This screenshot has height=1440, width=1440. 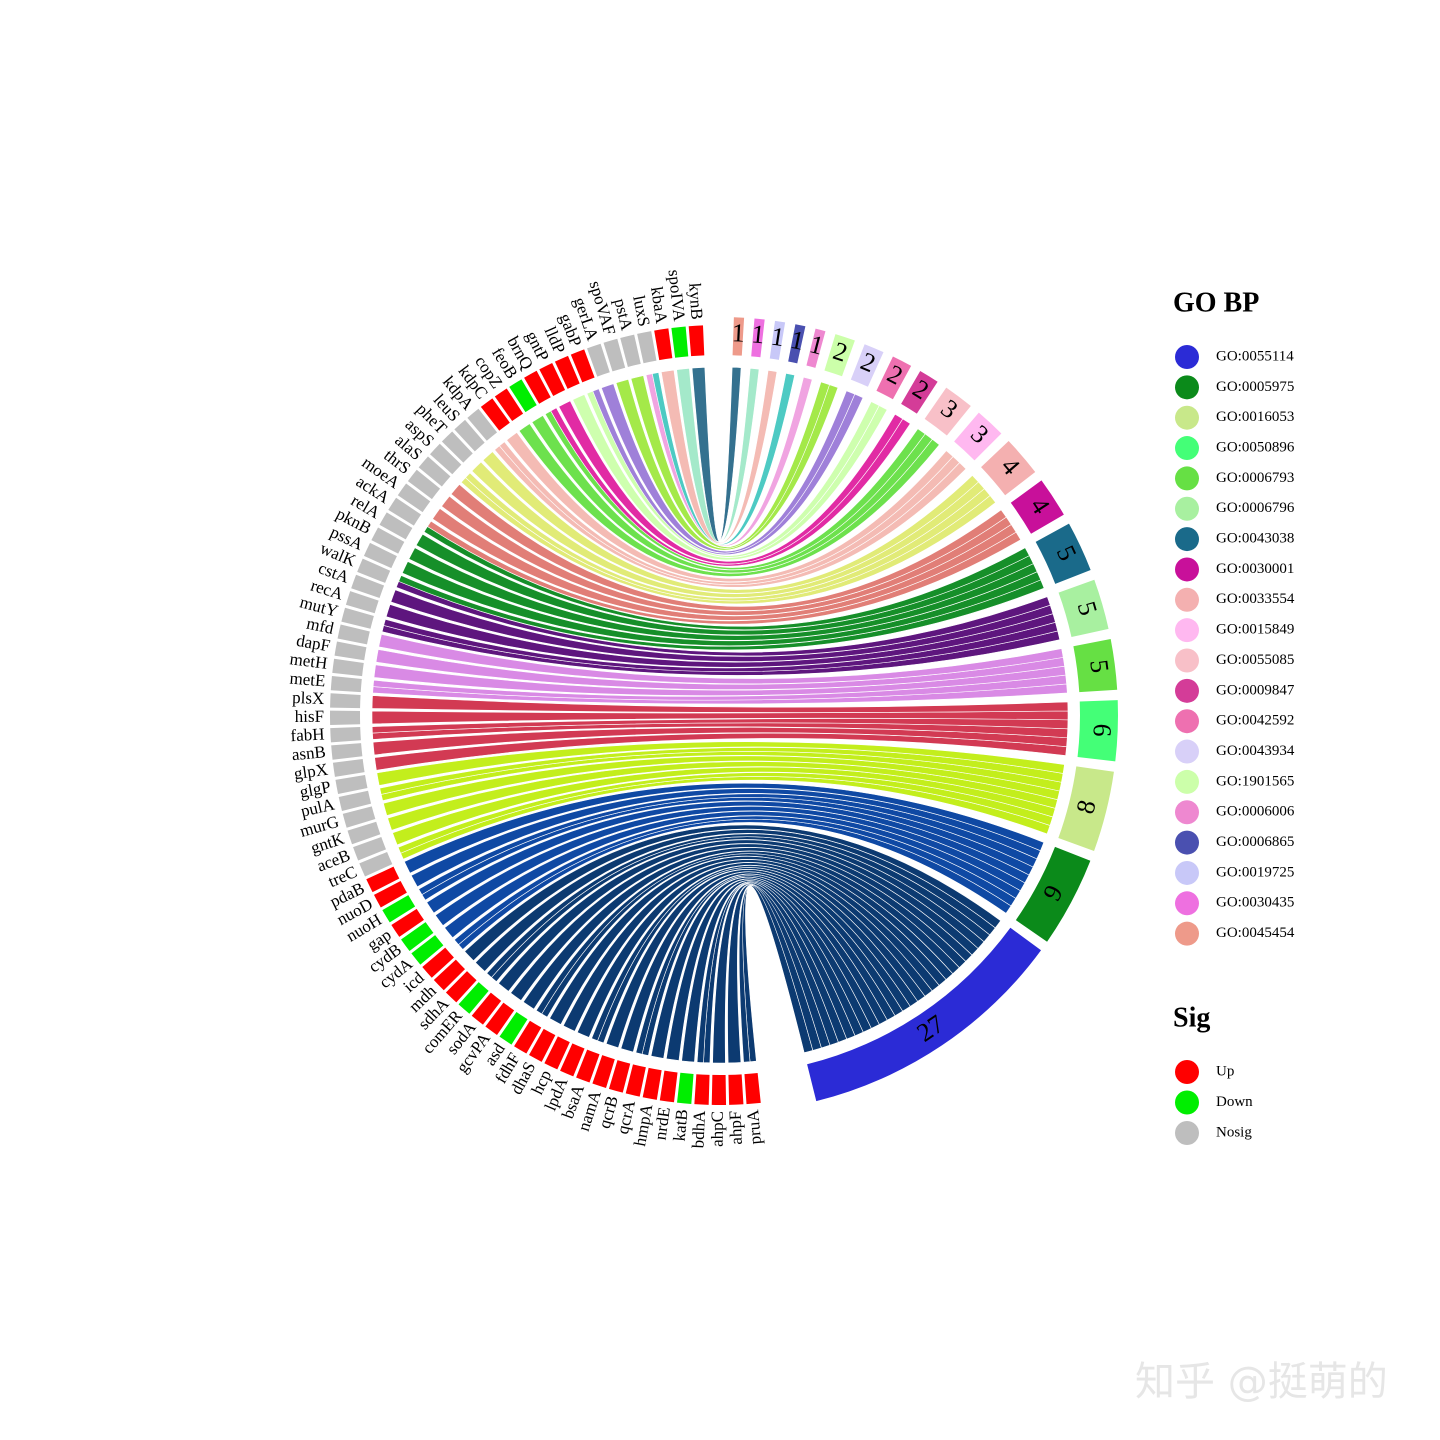 What do you see at coordinates (1255, 569) in the screenshot?
I see `legend-label: GO:0030001` at bounding box center [1255, 569].